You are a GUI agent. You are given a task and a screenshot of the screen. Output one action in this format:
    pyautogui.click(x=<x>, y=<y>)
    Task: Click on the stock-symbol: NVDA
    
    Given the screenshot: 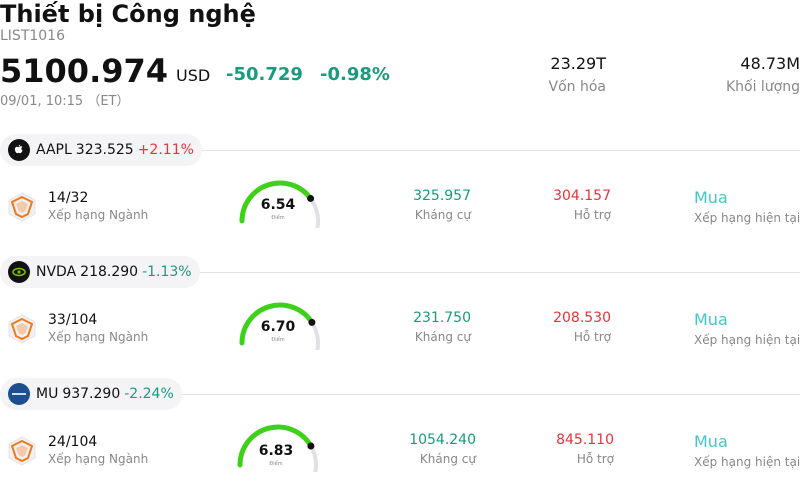 What is the action you would take?
    pyautogui.click(x=56, y=272)
    